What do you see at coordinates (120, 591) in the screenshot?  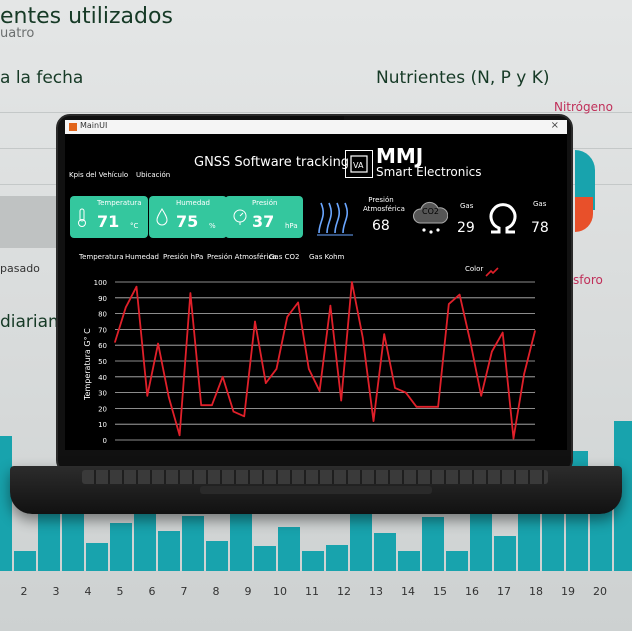 I see `background-axis-label: 5` at bounding box center [120, 591].